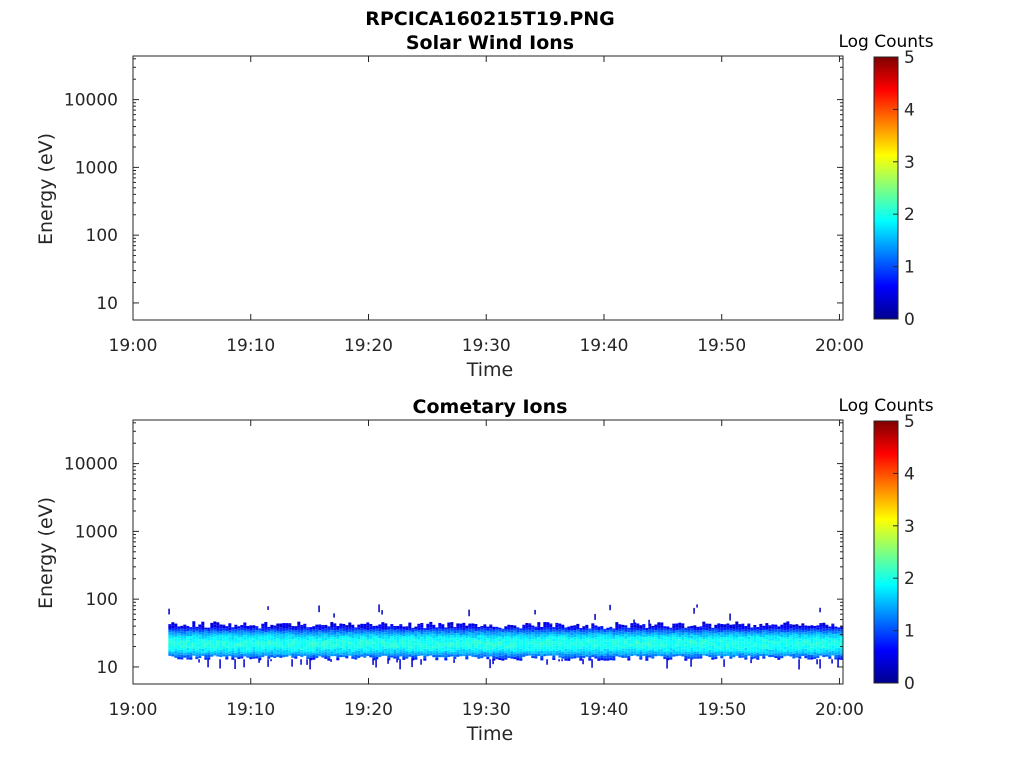  What do you see at coordinates (603, 710) in the screenshot?
I see `x-tick-label: 19:40` at bounding box center [603, 710].